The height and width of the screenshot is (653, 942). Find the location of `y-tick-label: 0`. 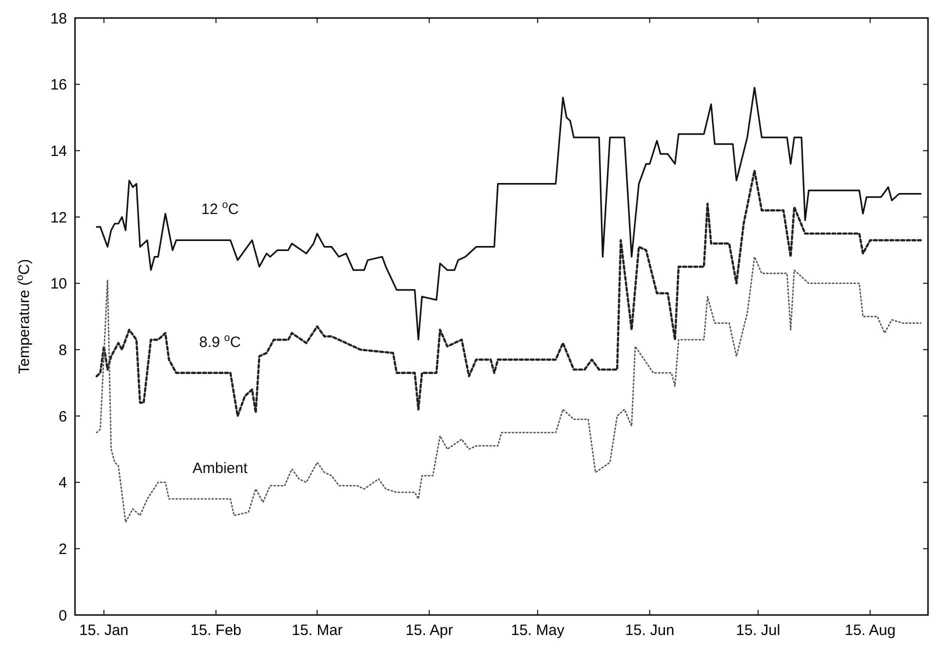

y-tick-label: 0 is located at coordinates (62, 615).